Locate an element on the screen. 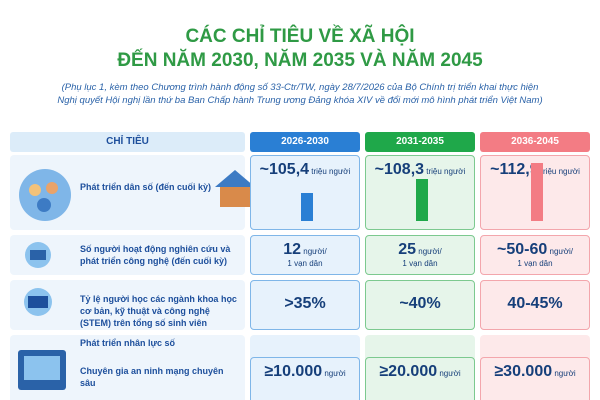  column-header: 2026-2030 is located at coordinates (305, 142).